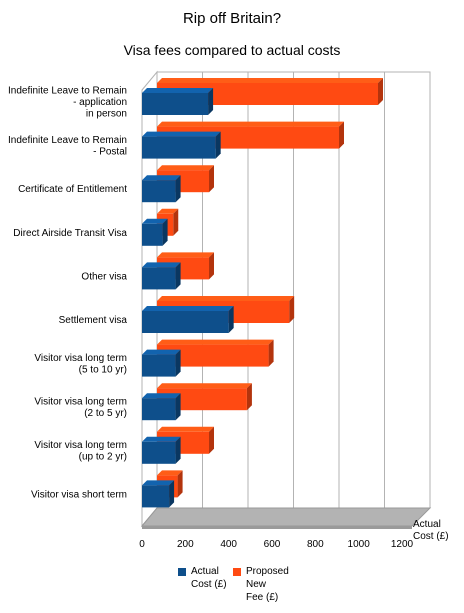 The image size is (464, 613). I want to click on x-tick-label: 0, so click(142, 544).